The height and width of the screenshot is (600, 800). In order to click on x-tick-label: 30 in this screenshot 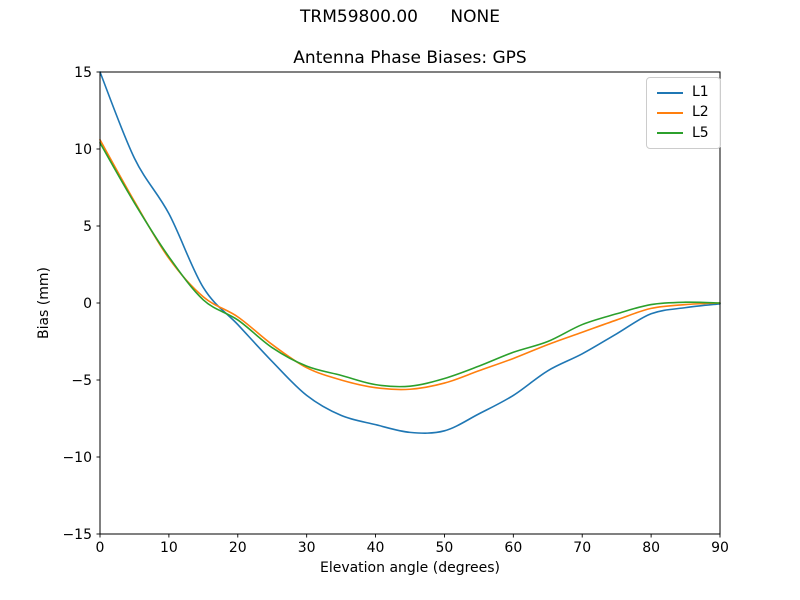, I will do `click(307, 548)`.